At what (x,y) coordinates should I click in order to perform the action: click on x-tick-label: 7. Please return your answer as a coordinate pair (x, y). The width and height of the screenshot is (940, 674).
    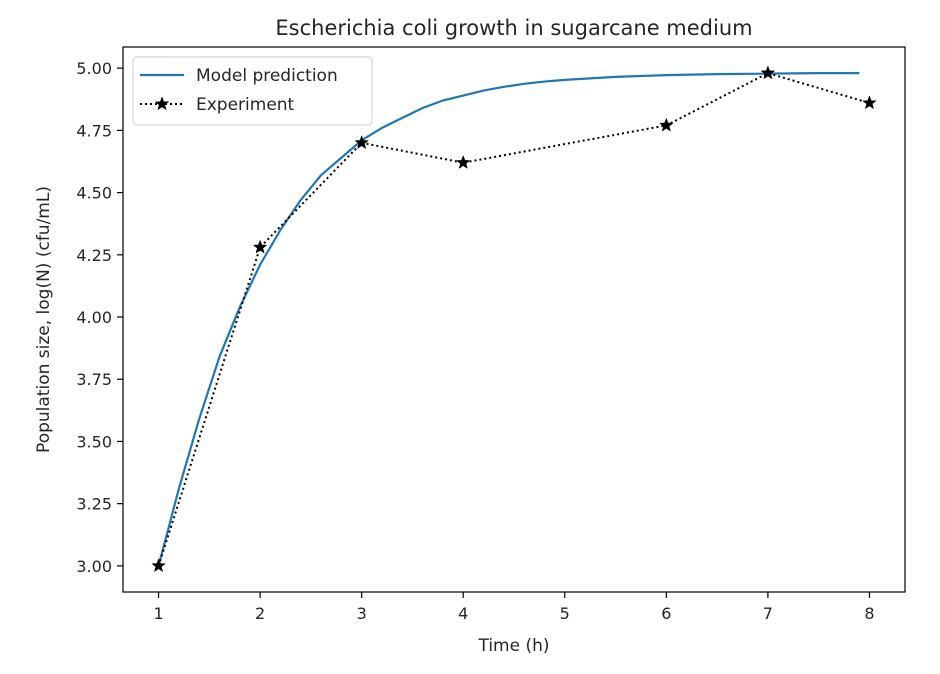
    Looking at the image, I should click on (768, 613).